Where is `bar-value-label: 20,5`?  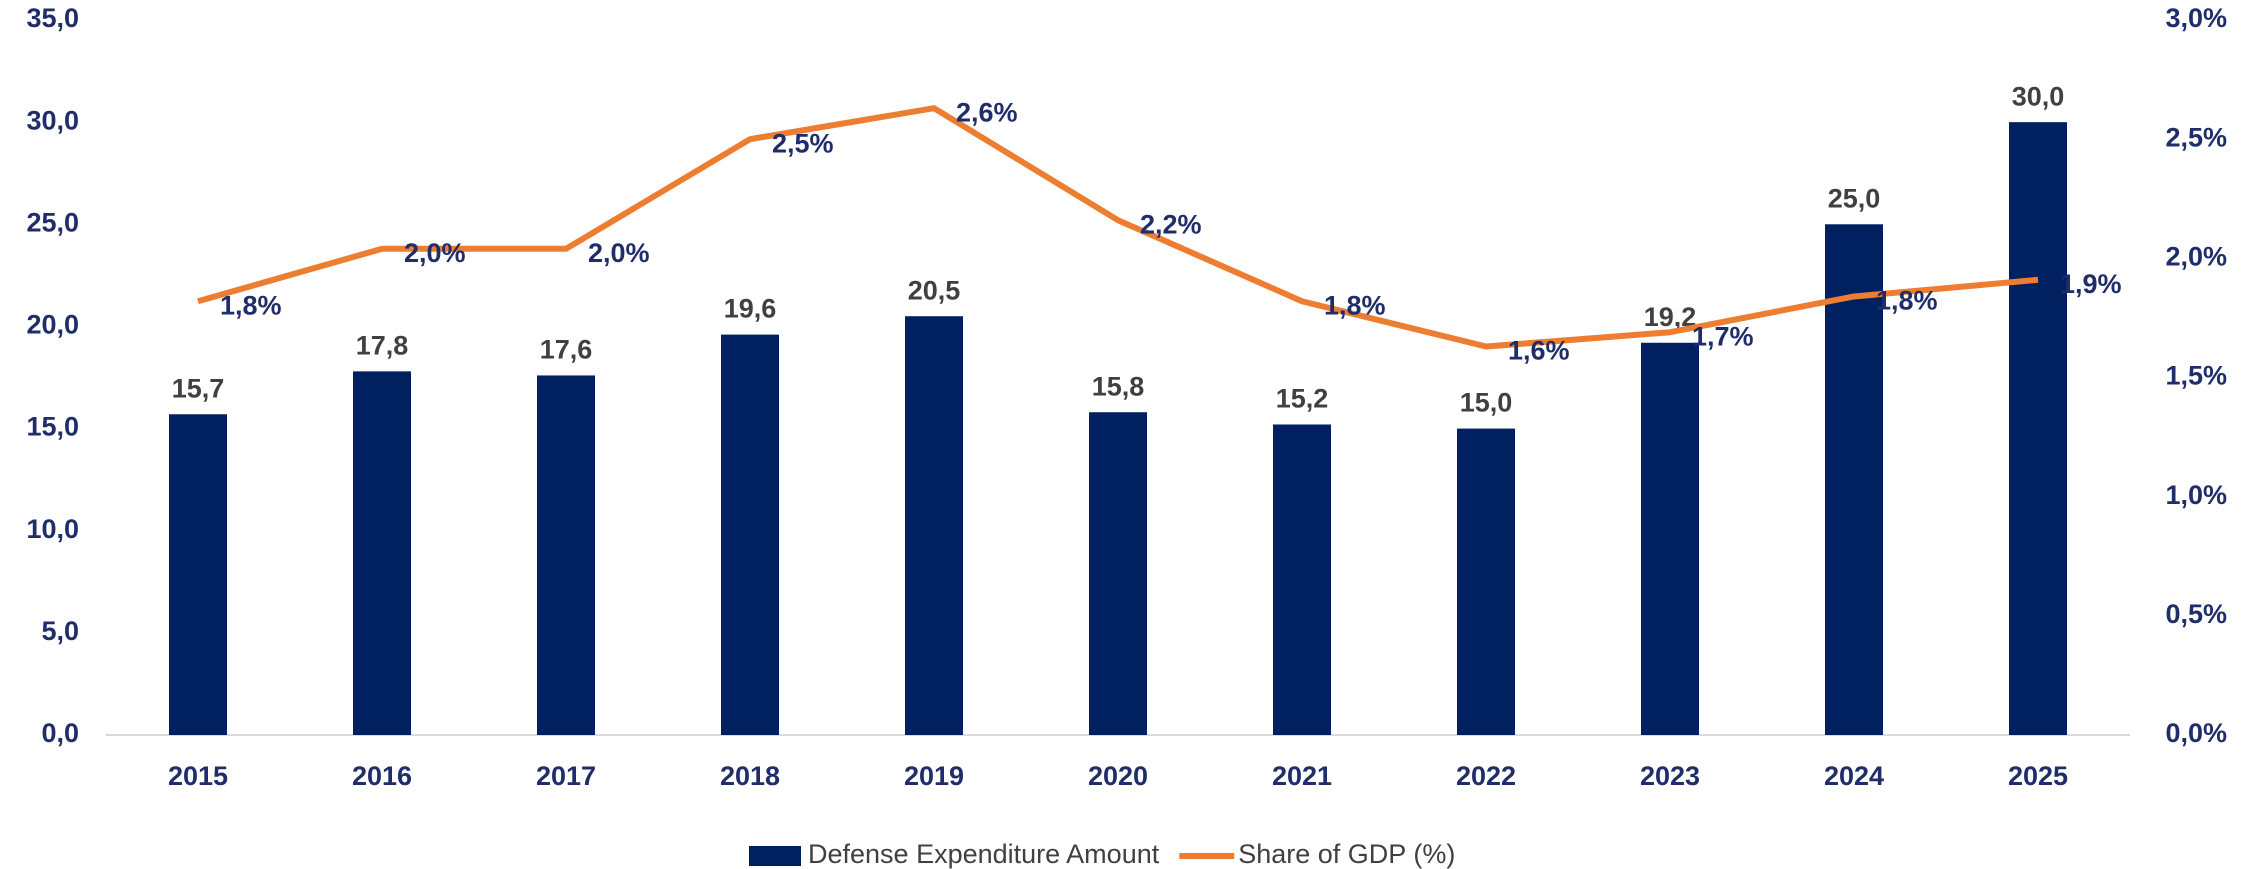
bar-value-label: 20,5 is located at coordinates (934, 290).